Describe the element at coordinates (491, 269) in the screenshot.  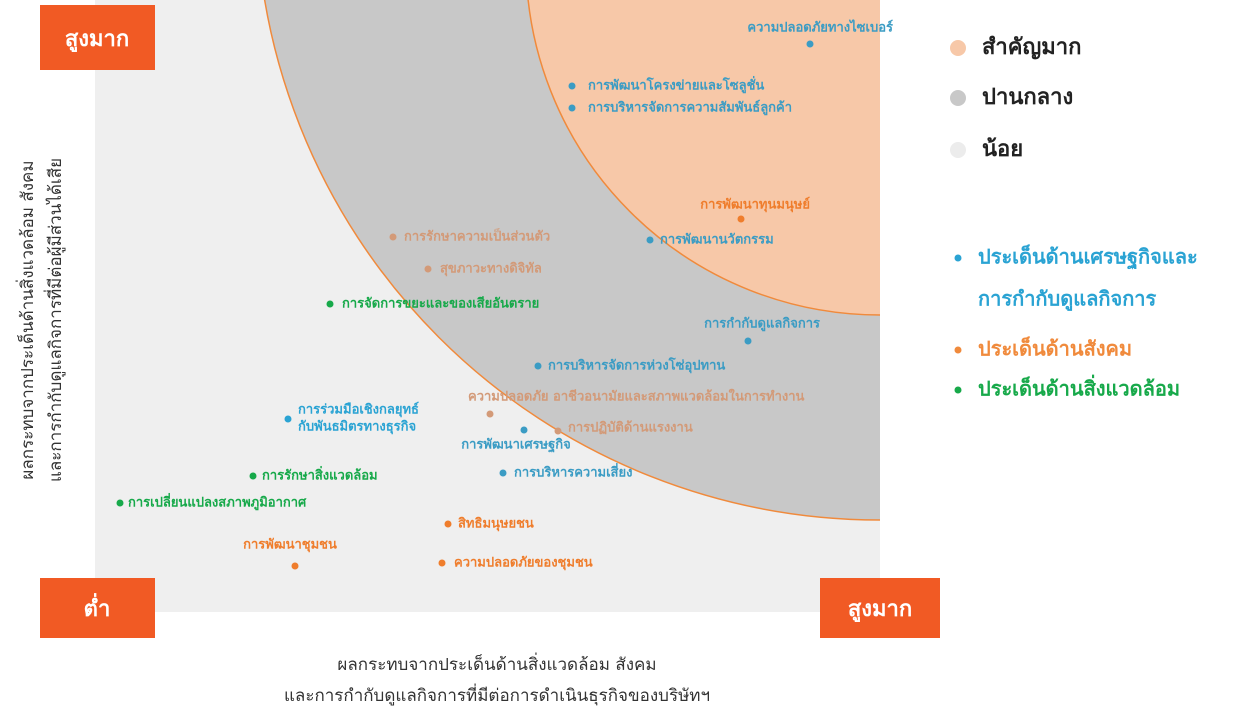
I see `topic-name: สุขภาวะทางดิจิทัล` at that location.